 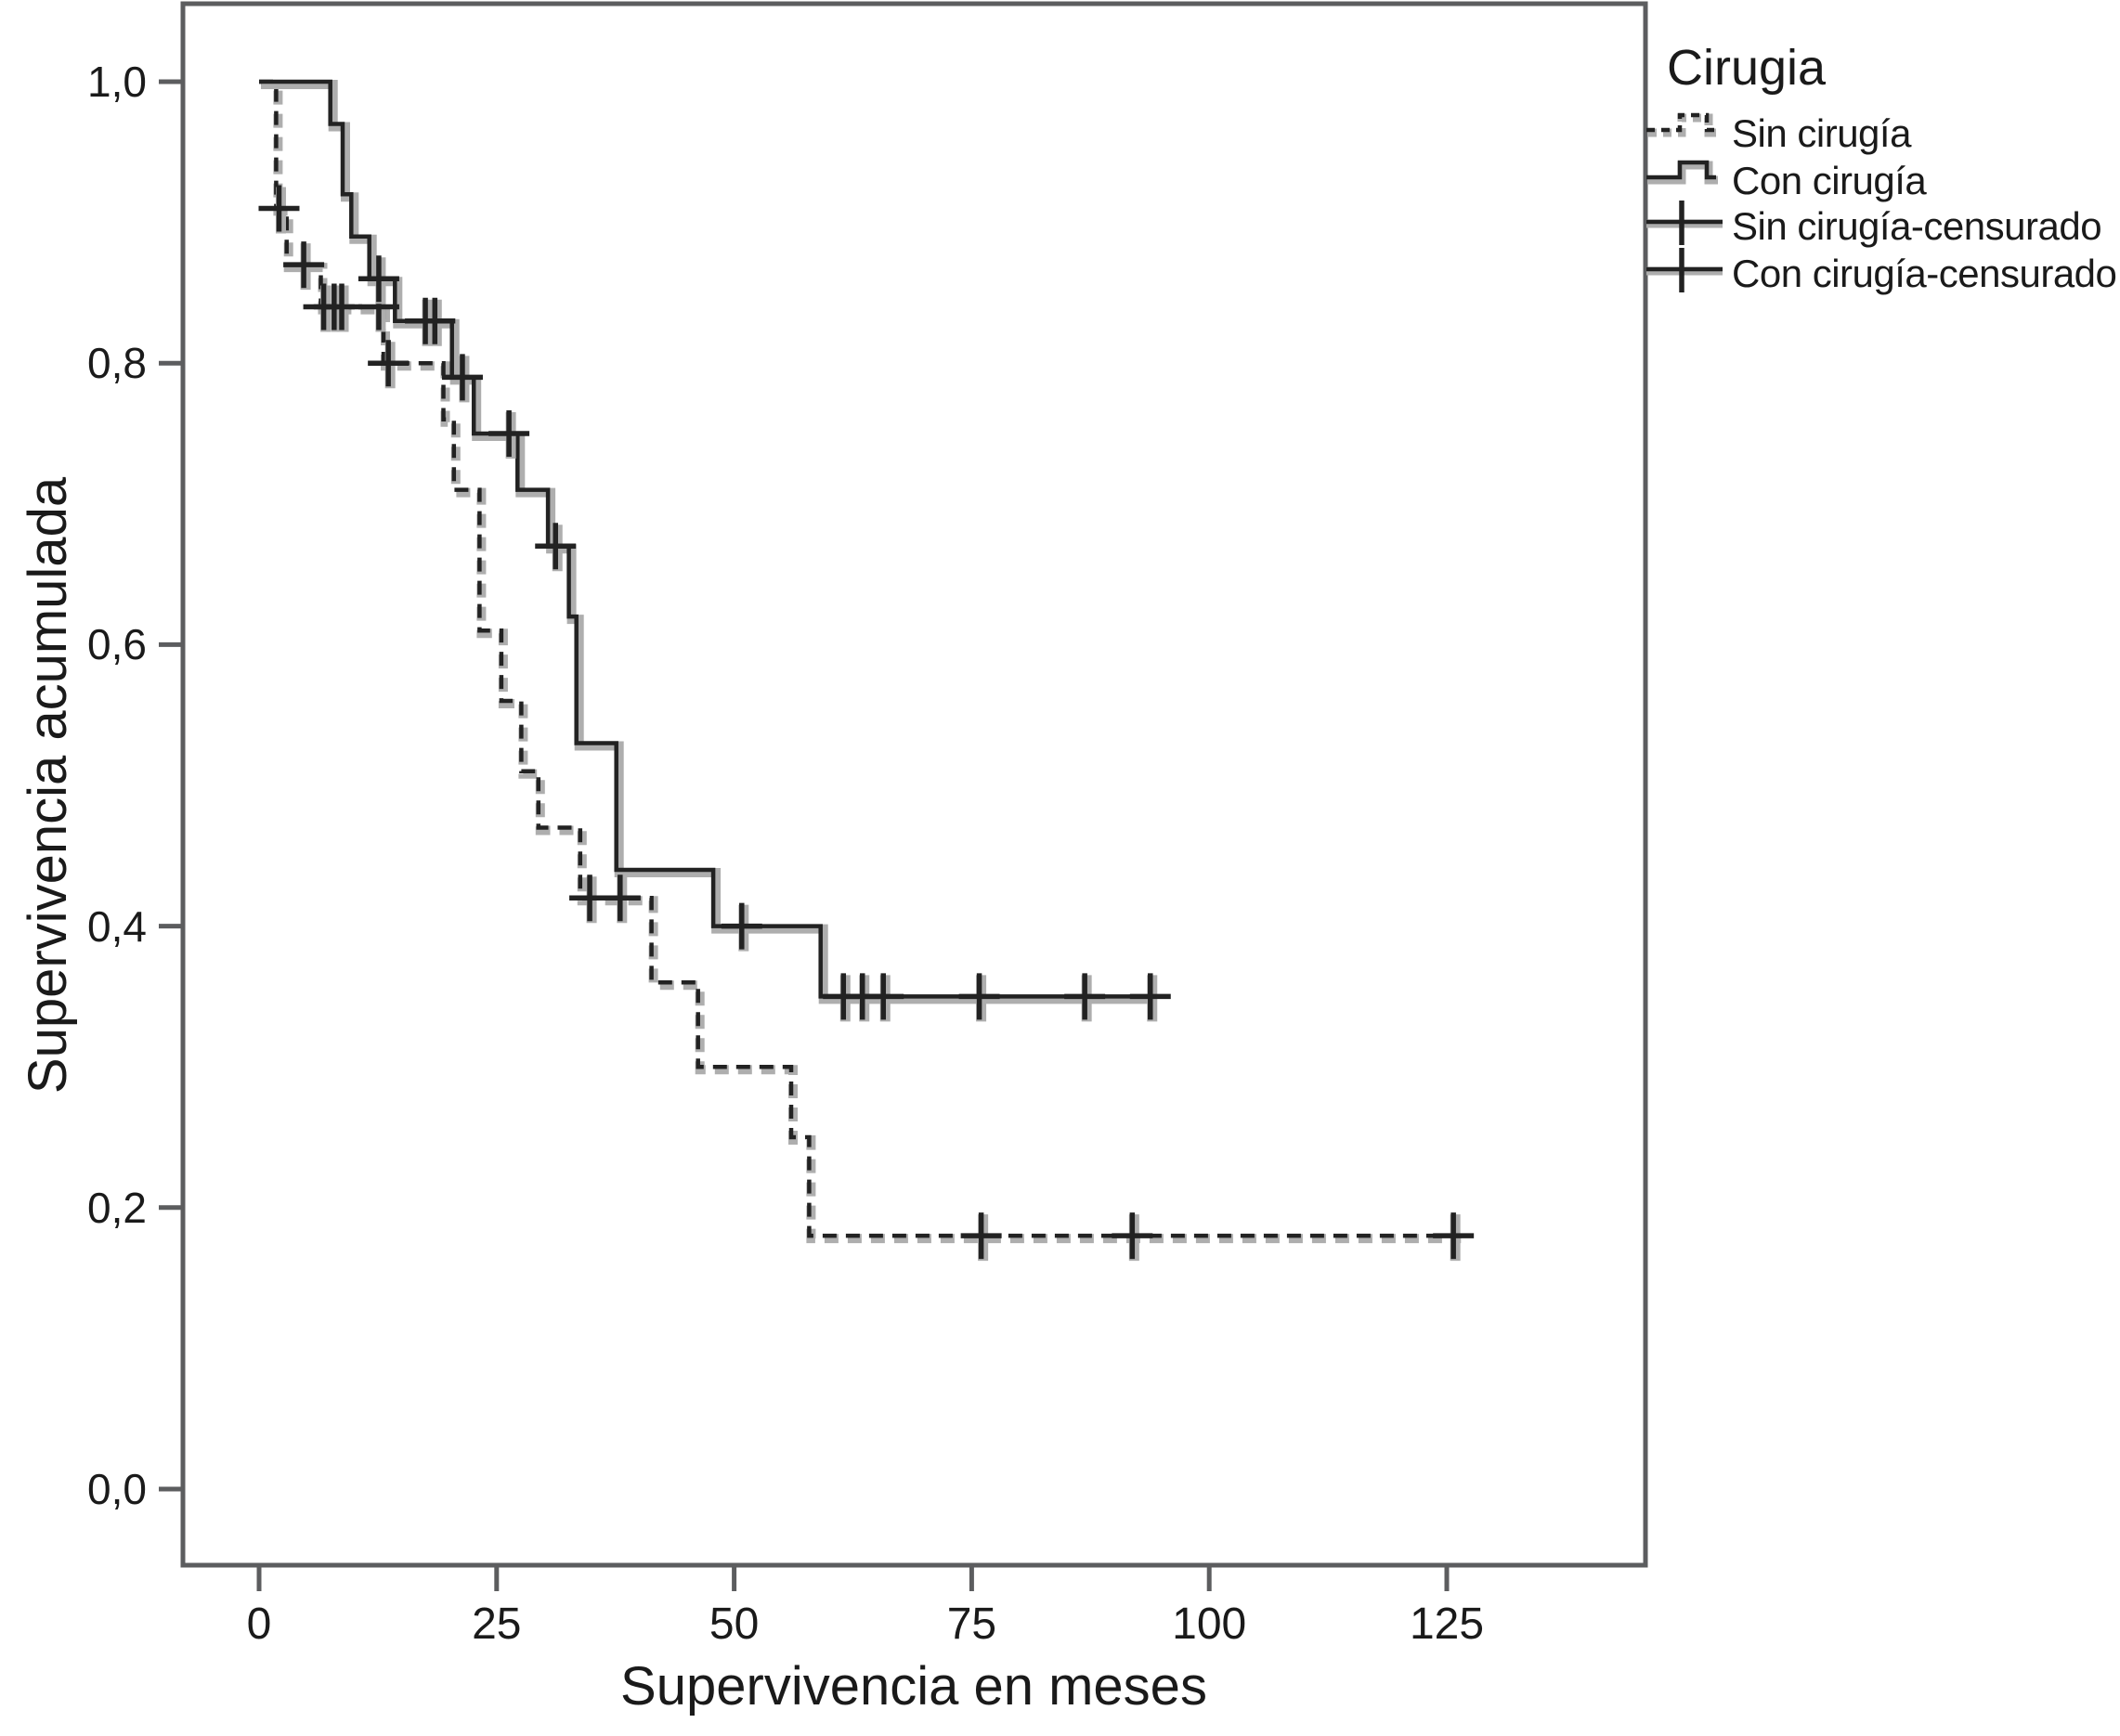 I want to click on x-tick-label: 100, so click(x=1210, y=1624).